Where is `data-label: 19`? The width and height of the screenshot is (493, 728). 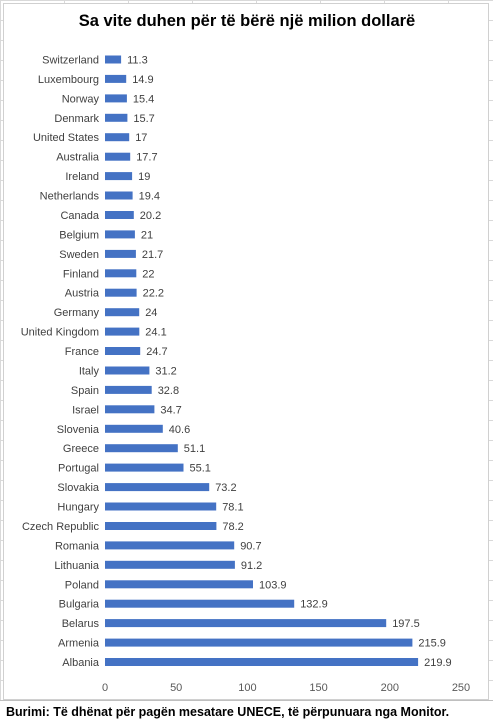 data-label: 19 is located at coordinates (144, 177).